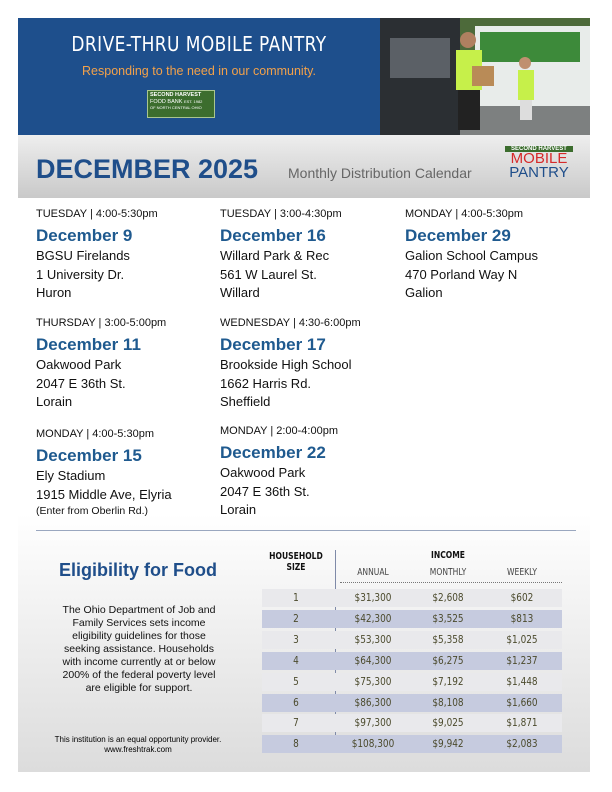 This screenshot has width=612, height=792. Describe the element at coordinates (296, 639) in the screenshot. I see `table-cell: 3` at that location.